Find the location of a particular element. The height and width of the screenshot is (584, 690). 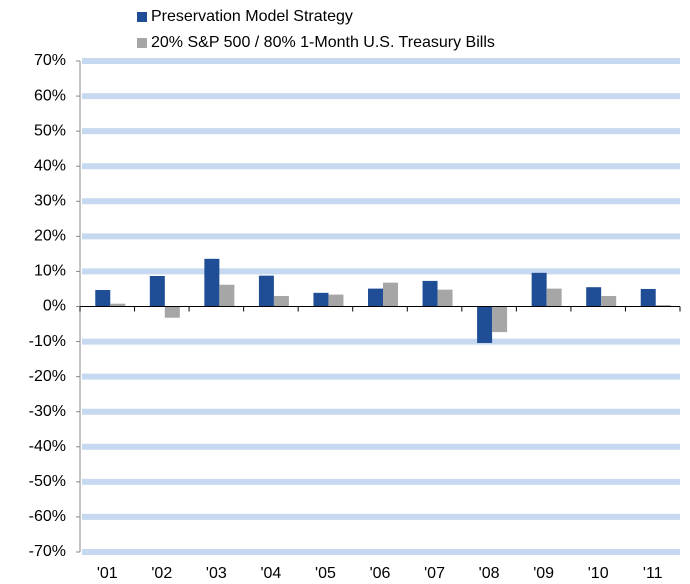

y-tick-label: 10% is located at coordinates (50, 271).